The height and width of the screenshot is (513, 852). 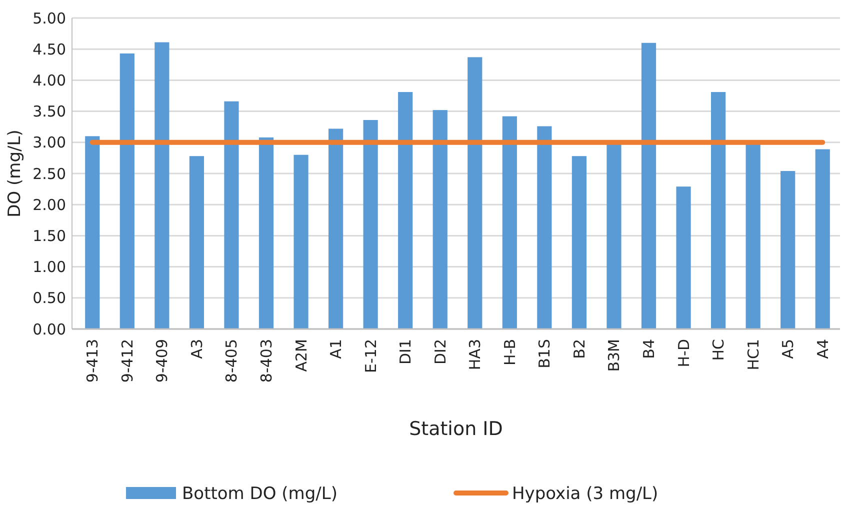 What do you see at coordinates (509, 352) in the screenshot?
I see `x-tick-label: H-B` at bounding box center [509, 352].